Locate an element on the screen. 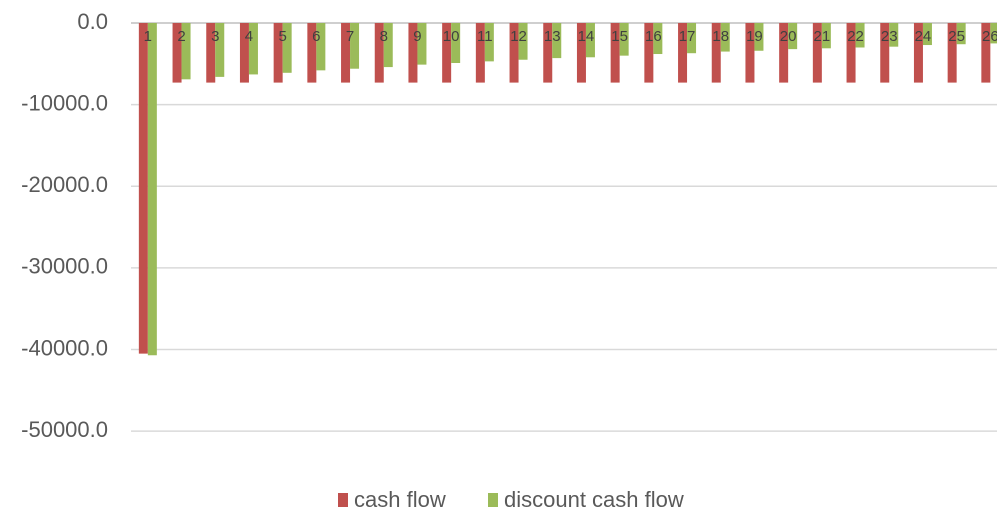 This screenshot has height=519, width=997. x-tick-label: 23 is located at coordinates (889, 36).